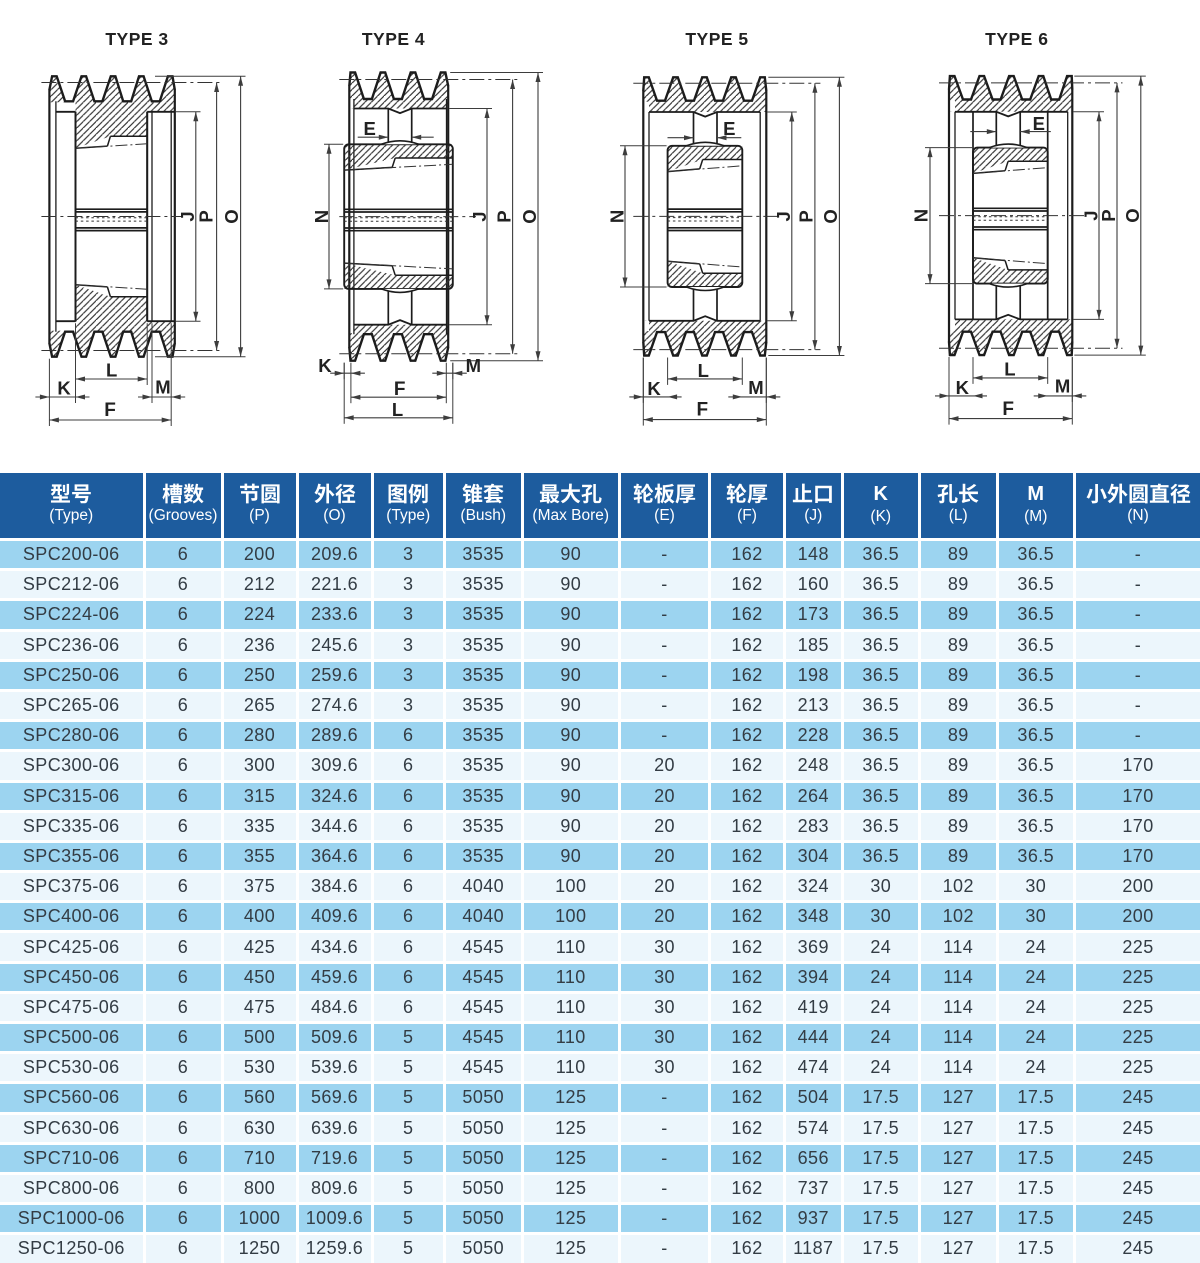  What do you see at coordinates (716, 39) in the screenshot?
I see `svg-text: TYPE 5` at bounding box center [716, 39].